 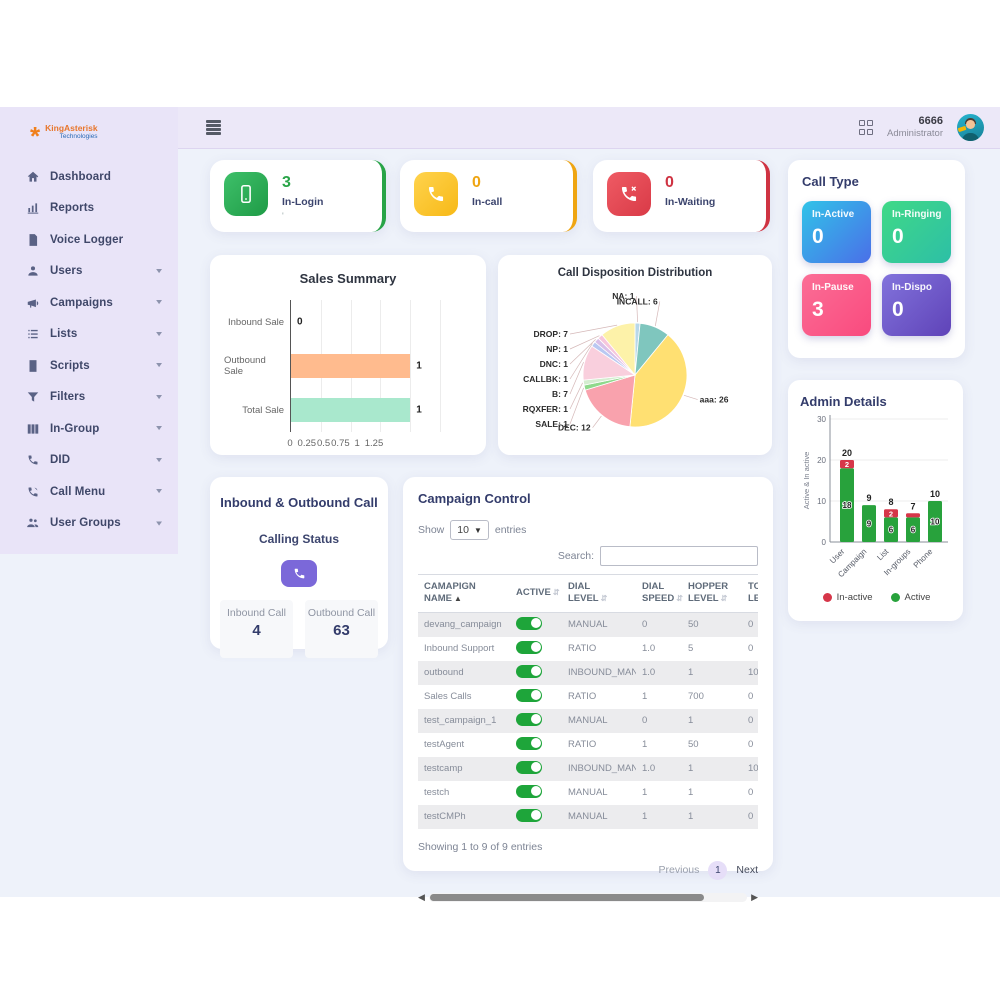 What do you see at coordinates (582, 649) in the screenshot?
I see `cell: RATIO` at bounding box center [582, 649].